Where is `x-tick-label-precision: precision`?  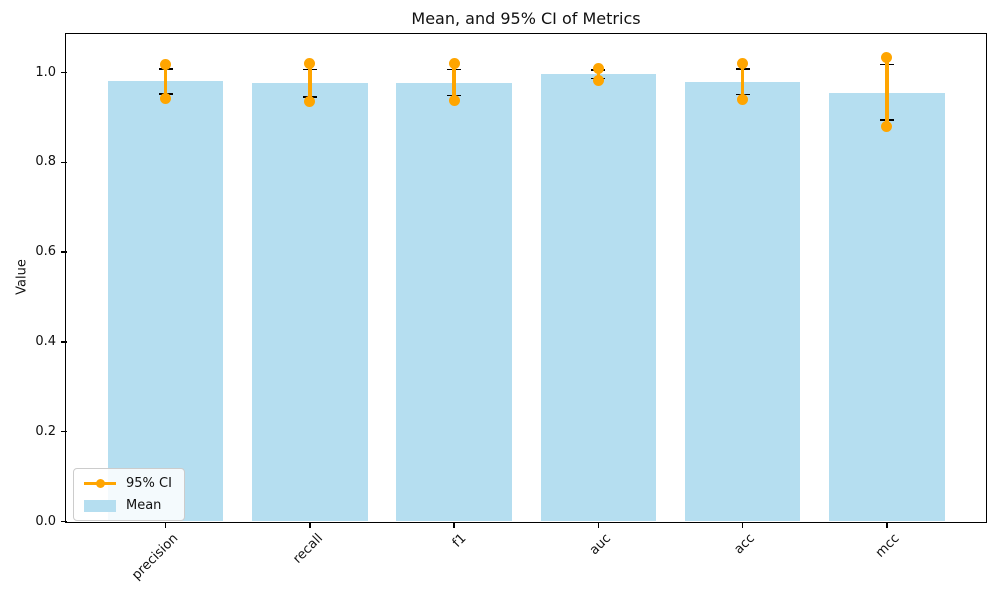
x-tick-label-precision: precision is located at coordinates (155, 556).